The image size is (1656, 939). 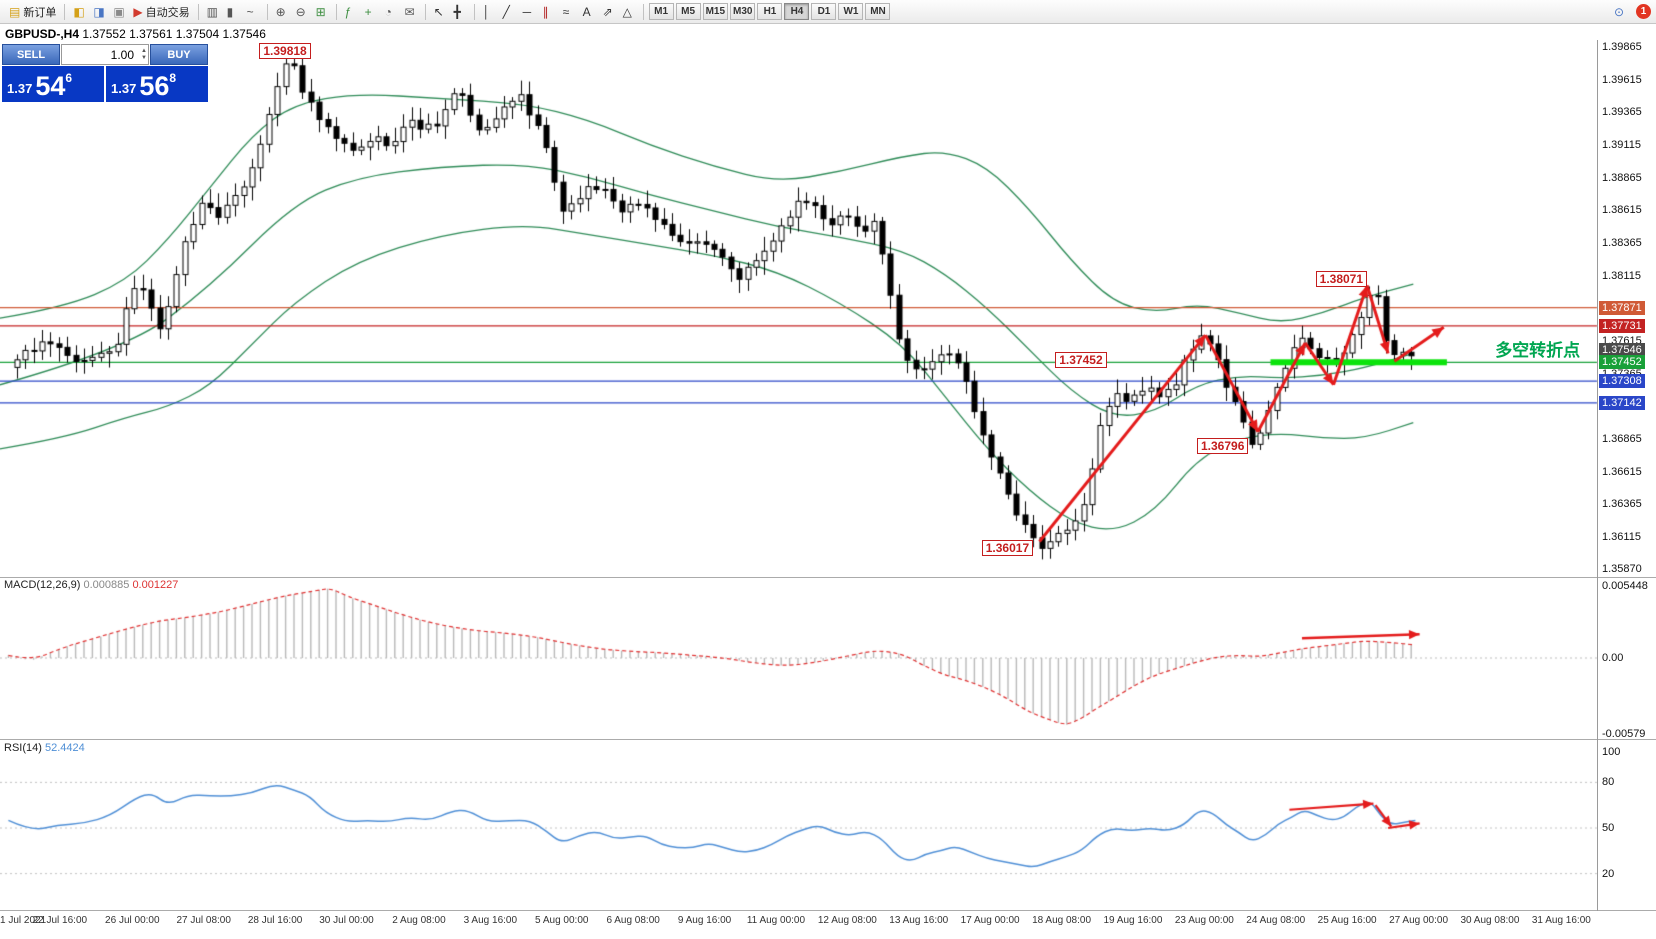 What do you see at coordinates (1622, 210) in the screenshot?
I see `price-axis-label: 1.38615` at bounding box center [1622, 210].